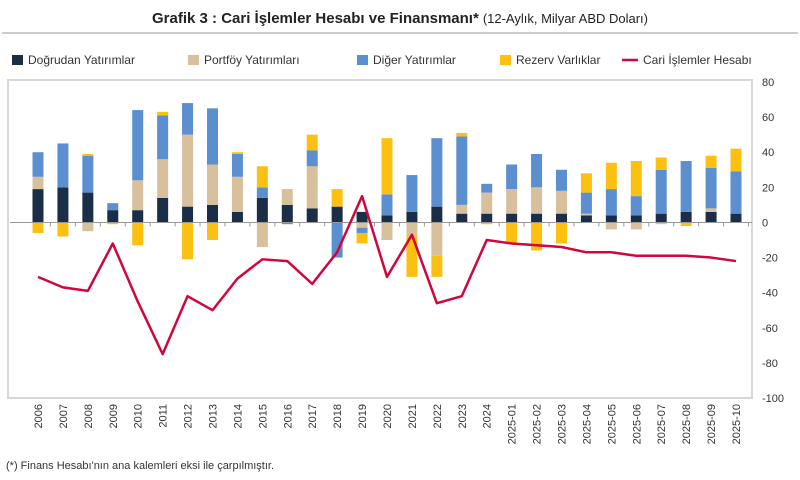 This screenshot has width=800, height=480. I want to click on bar-diğer-yatırımlar-2013, so click(212, 136).